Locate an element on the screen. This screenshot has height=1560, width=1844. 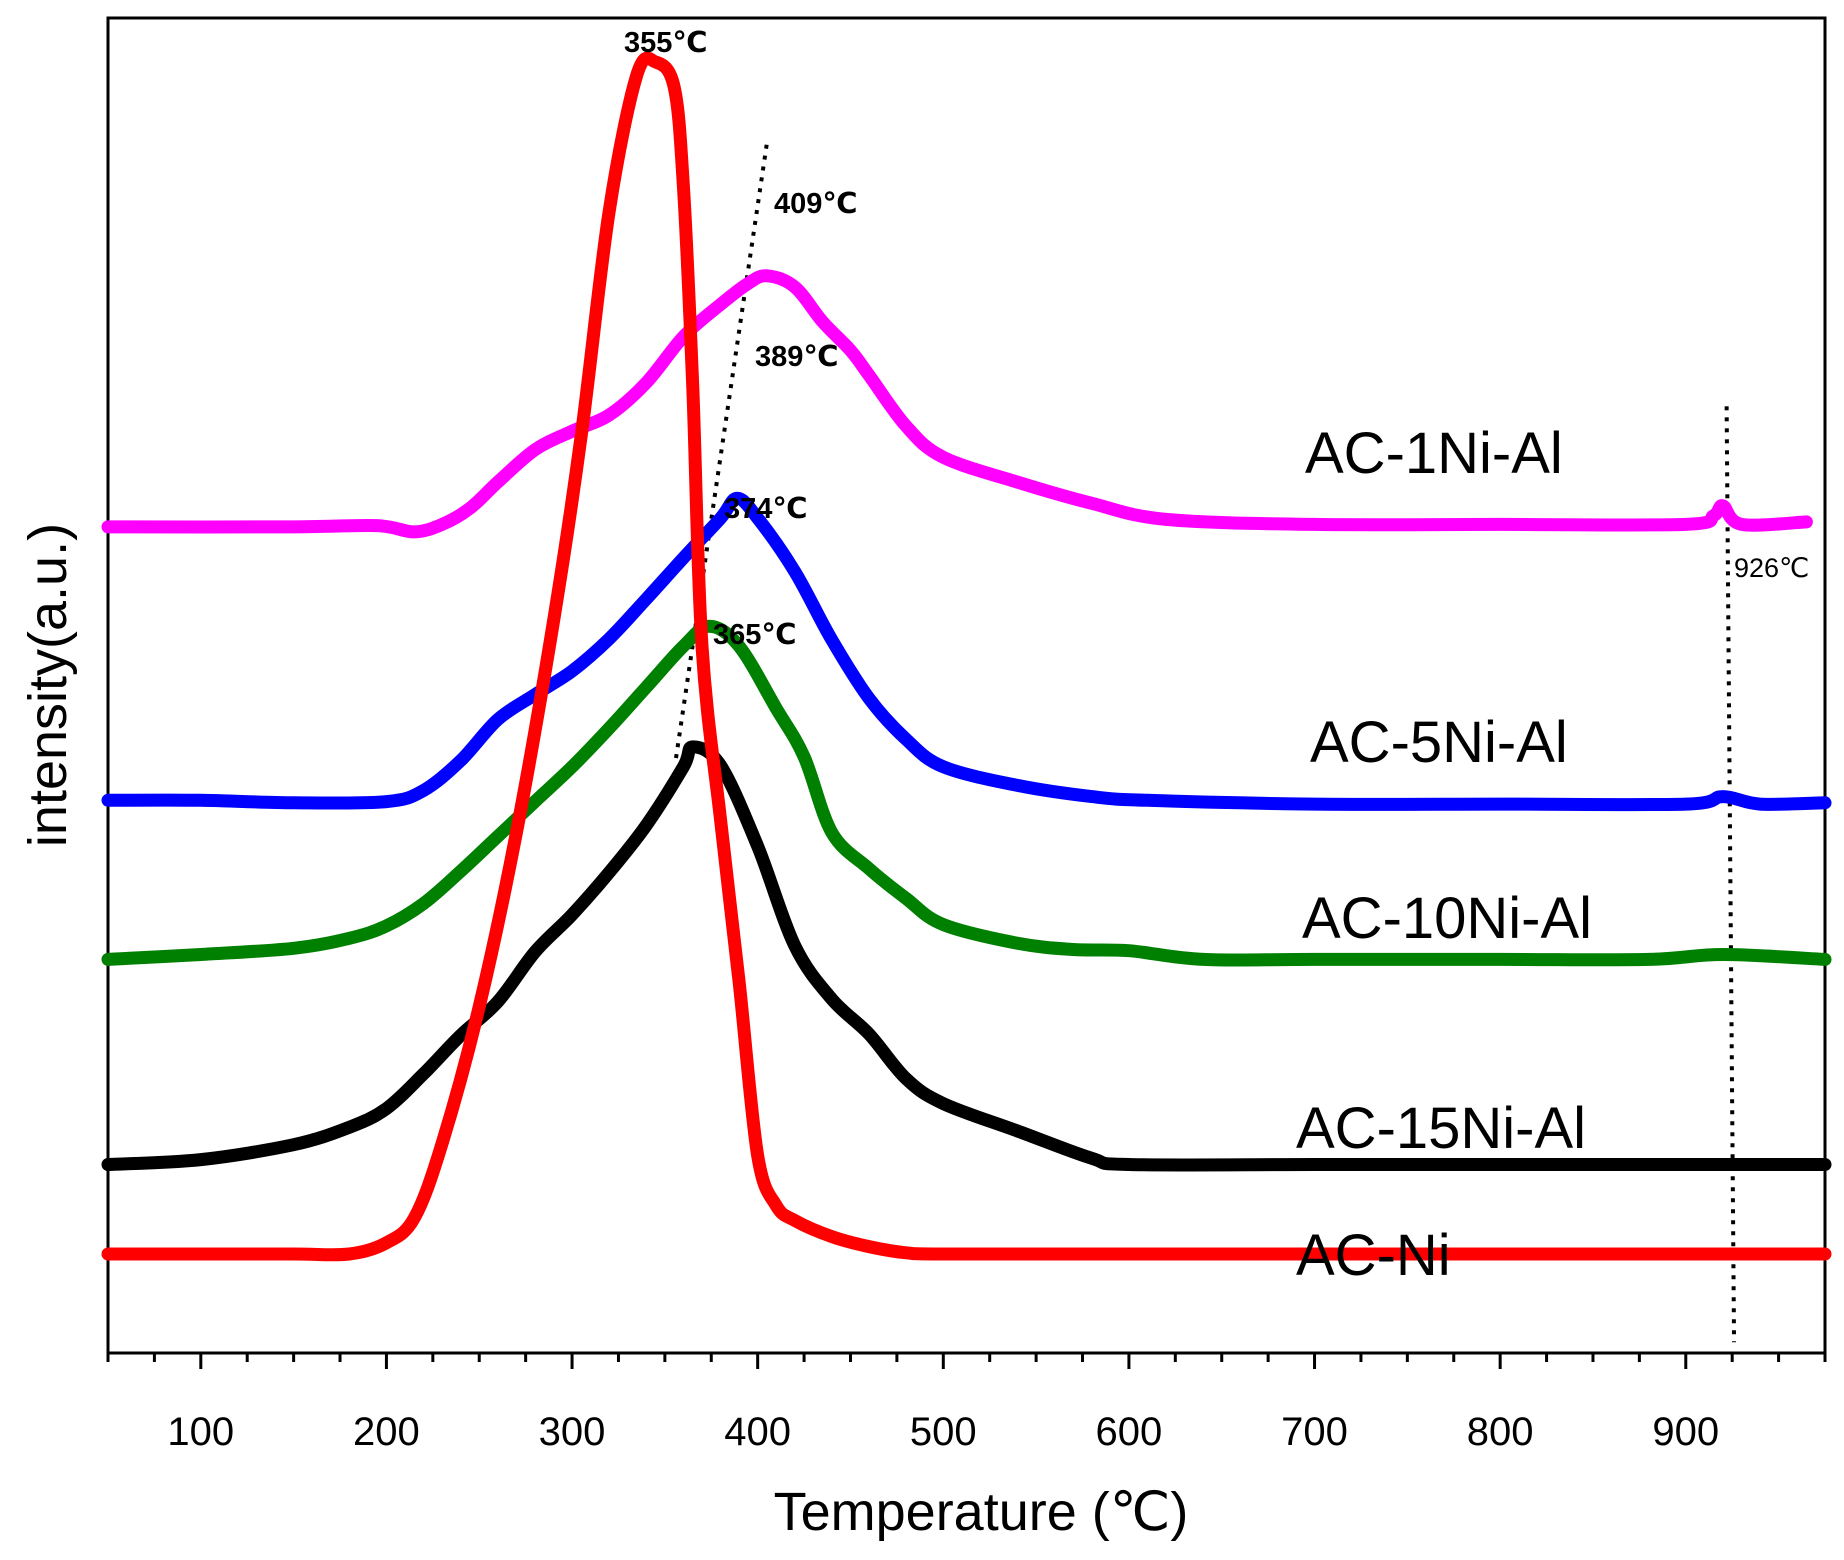
x-tick-label: 400 is located at coordinates (757, 1432).